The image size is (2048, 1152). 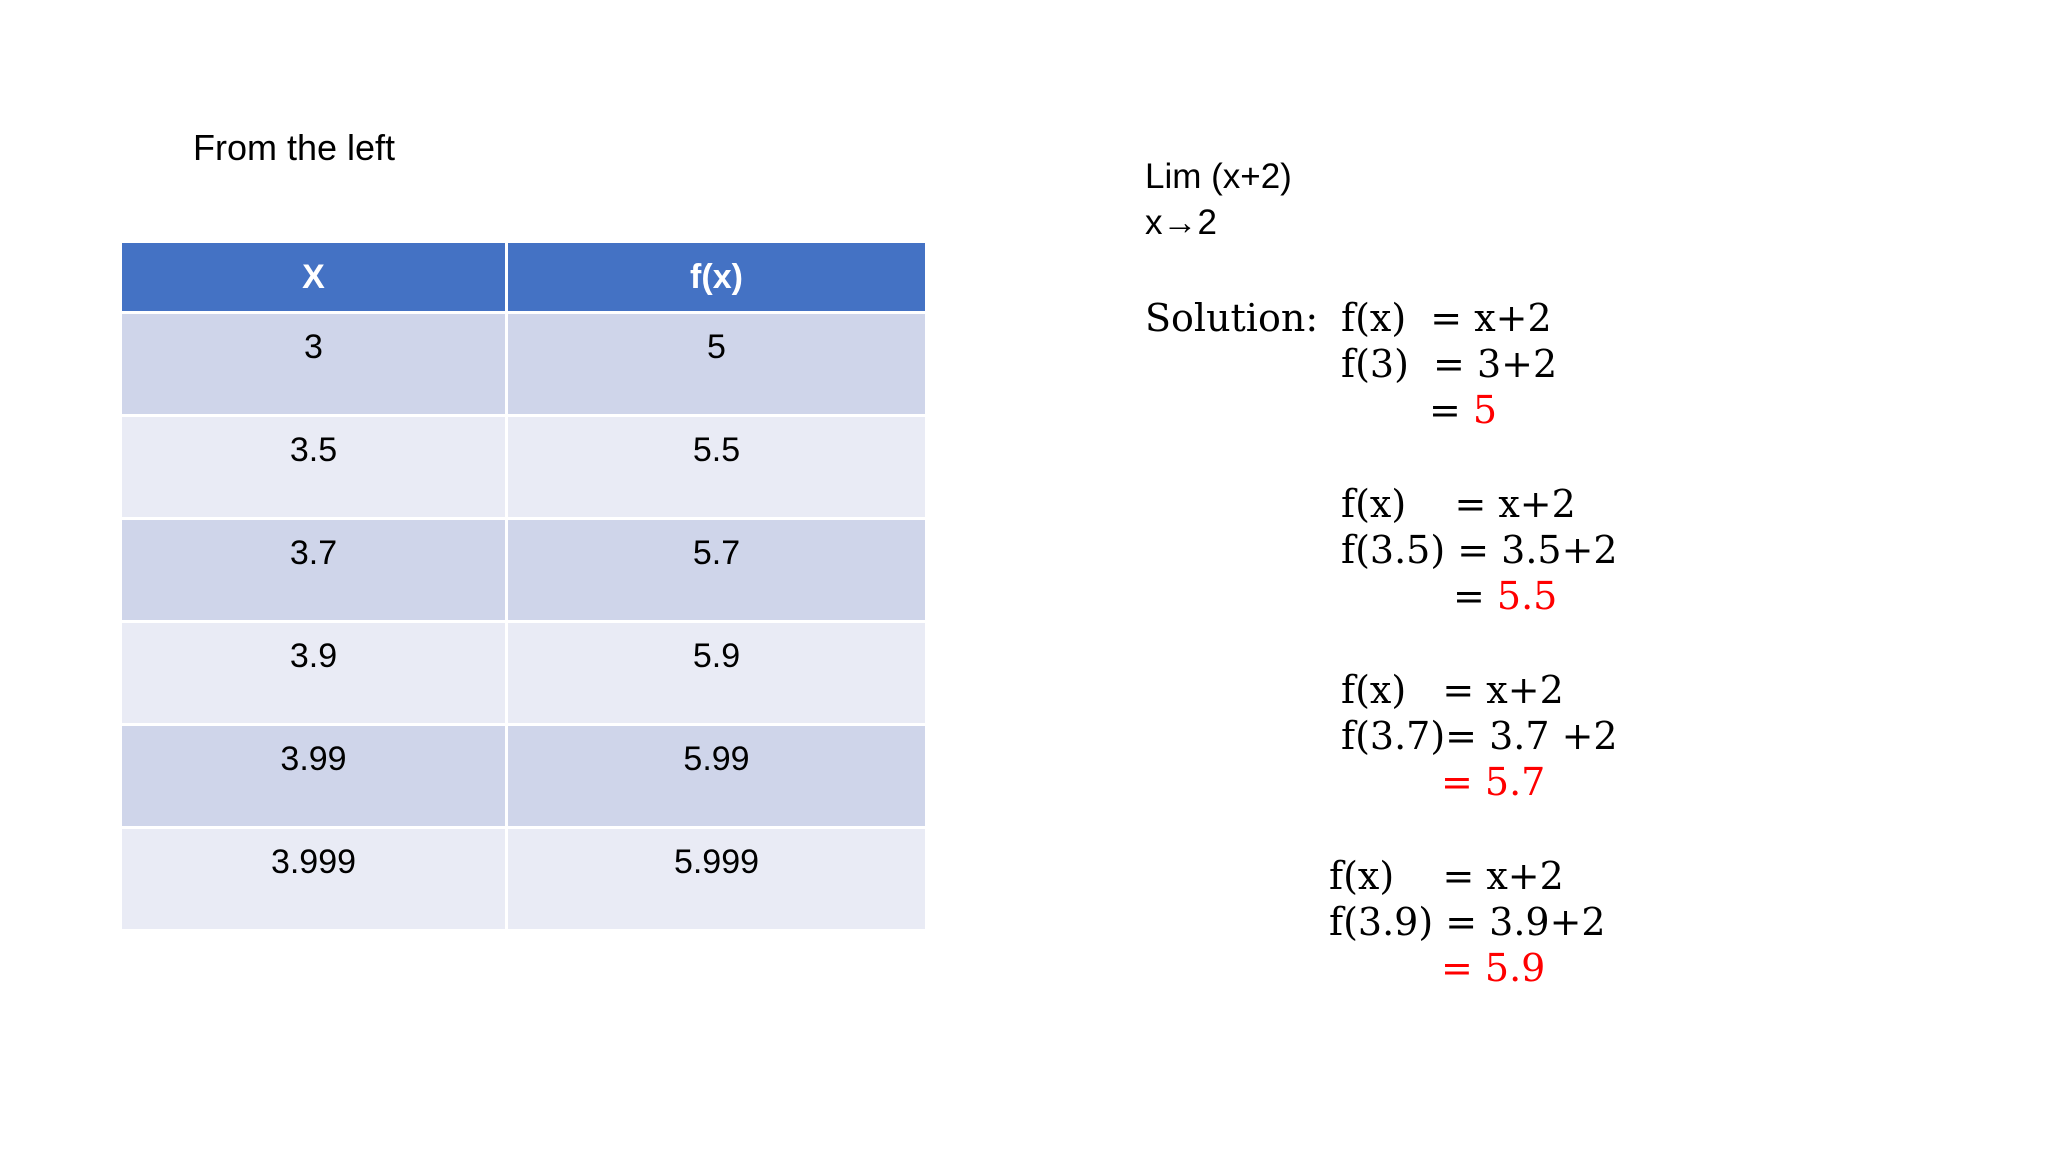 I want to click on solution-result: 5, so click(x=1485, y=410).